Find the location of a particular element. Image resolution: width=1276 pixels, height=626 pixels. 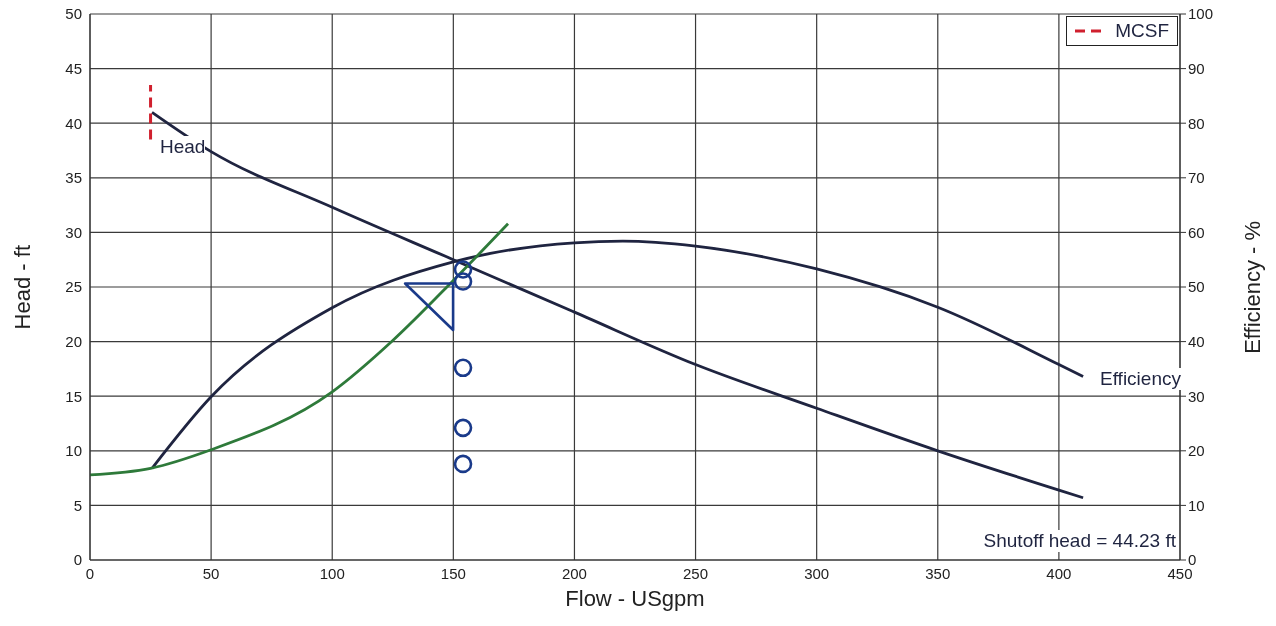

x-tick-label: 150 is located at coordinates (453, 573).